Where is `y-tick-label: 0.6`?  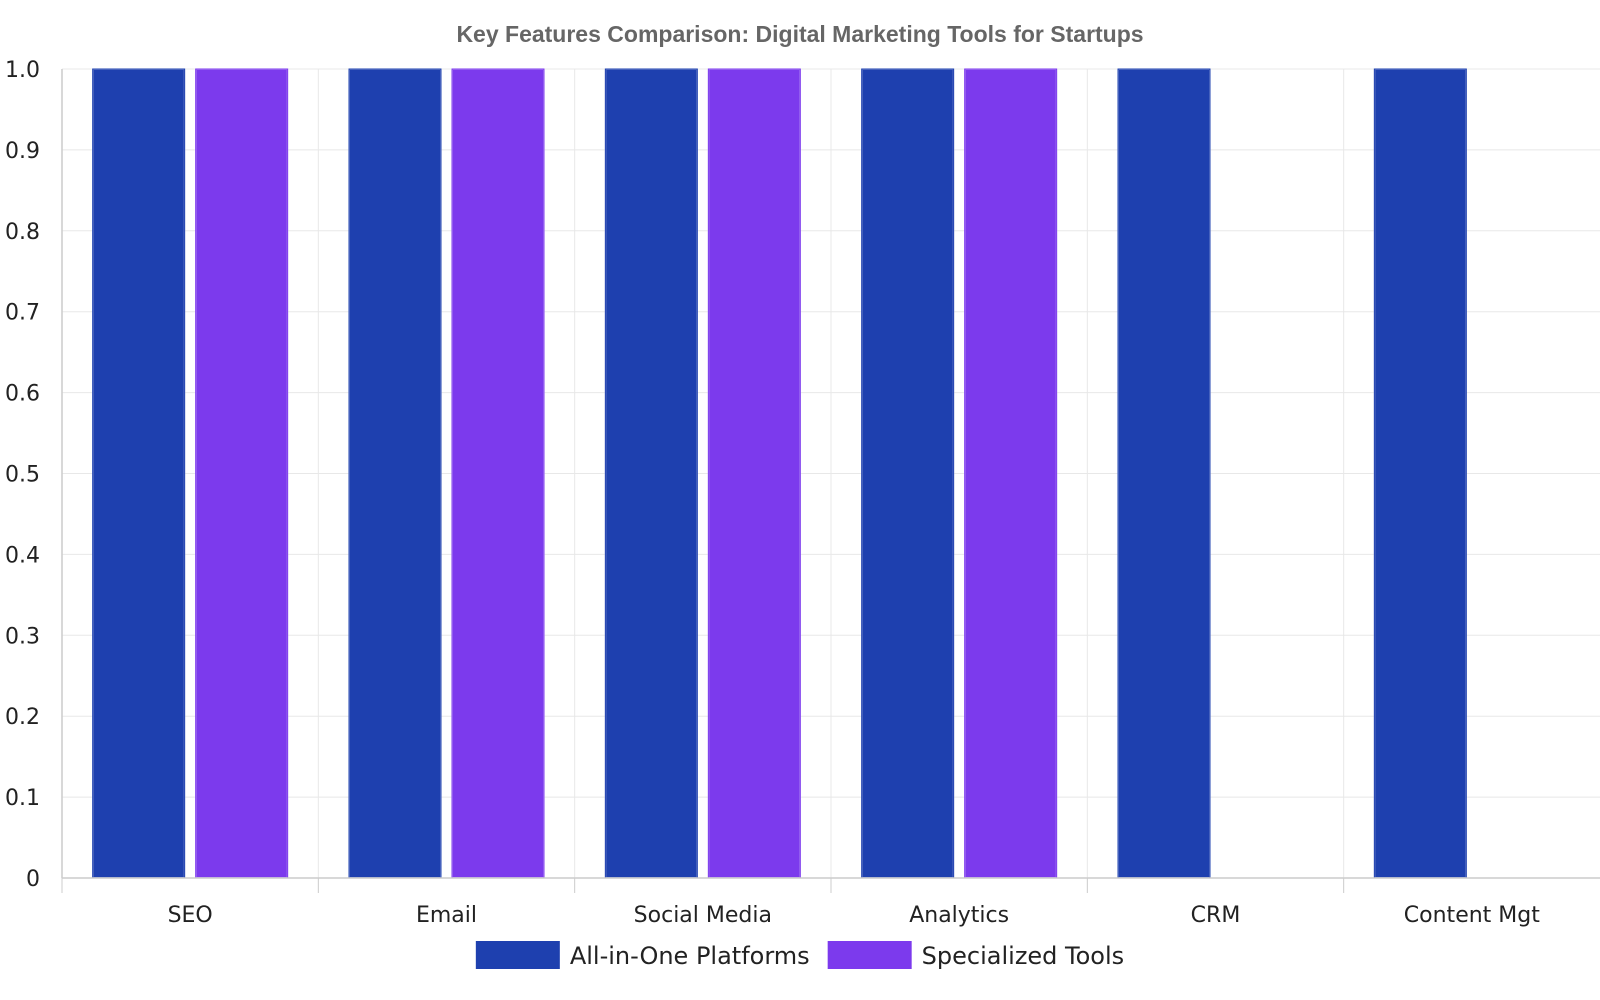 y-tick-label: 0.6 is located at coordinates (22, 394).